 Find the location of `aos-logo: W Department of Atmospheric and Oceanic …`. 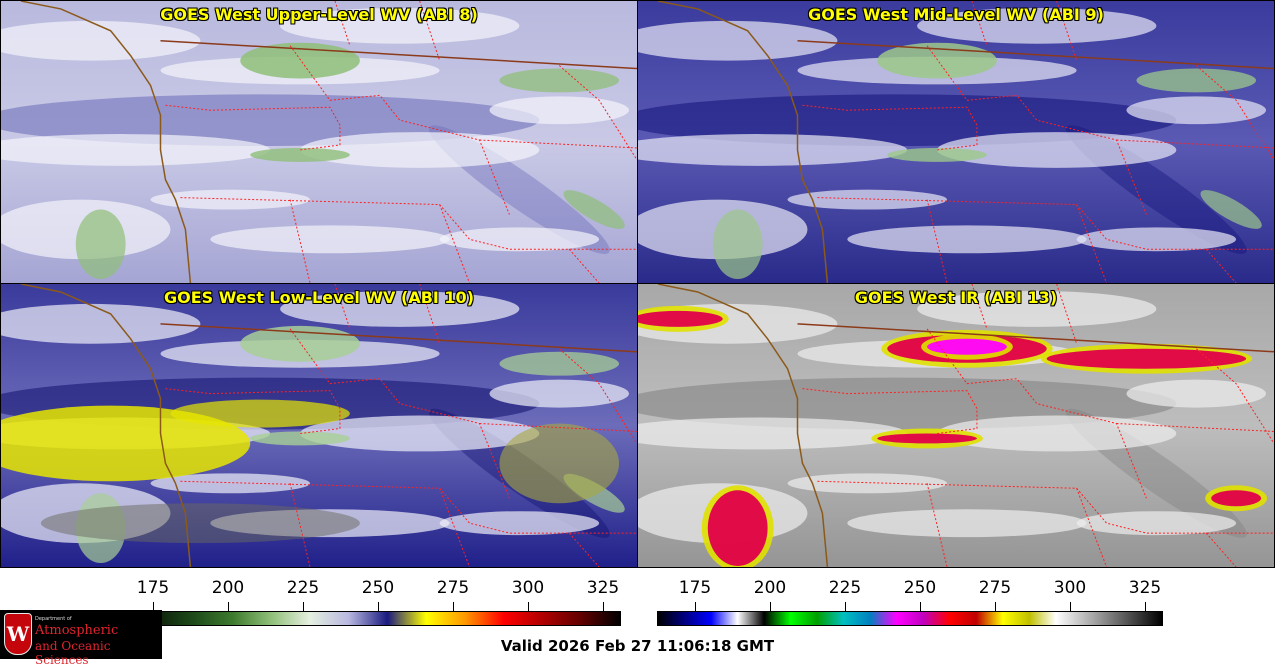

aos-logo: W Department of Atmospheric and Oceanic … is located at coordinates (81, 638).